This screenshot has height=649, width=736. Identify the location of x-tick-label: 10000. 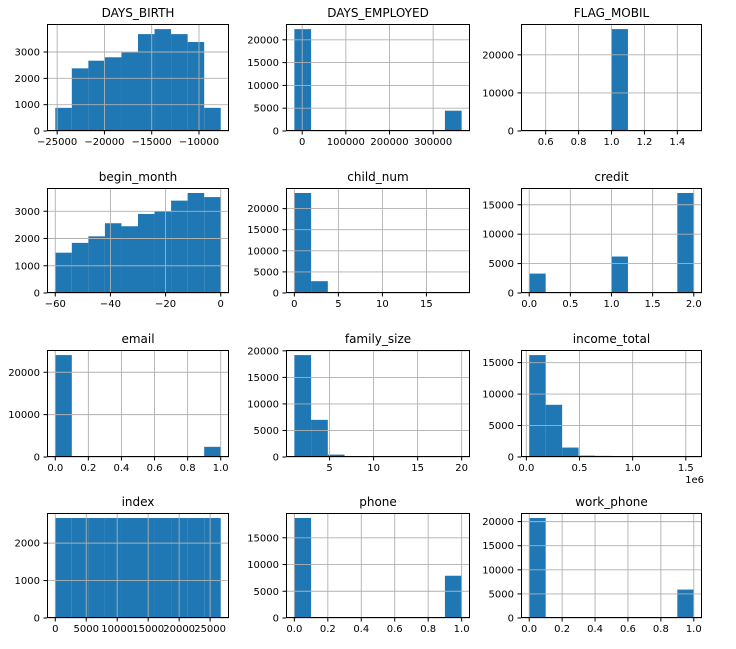
(117, 629).